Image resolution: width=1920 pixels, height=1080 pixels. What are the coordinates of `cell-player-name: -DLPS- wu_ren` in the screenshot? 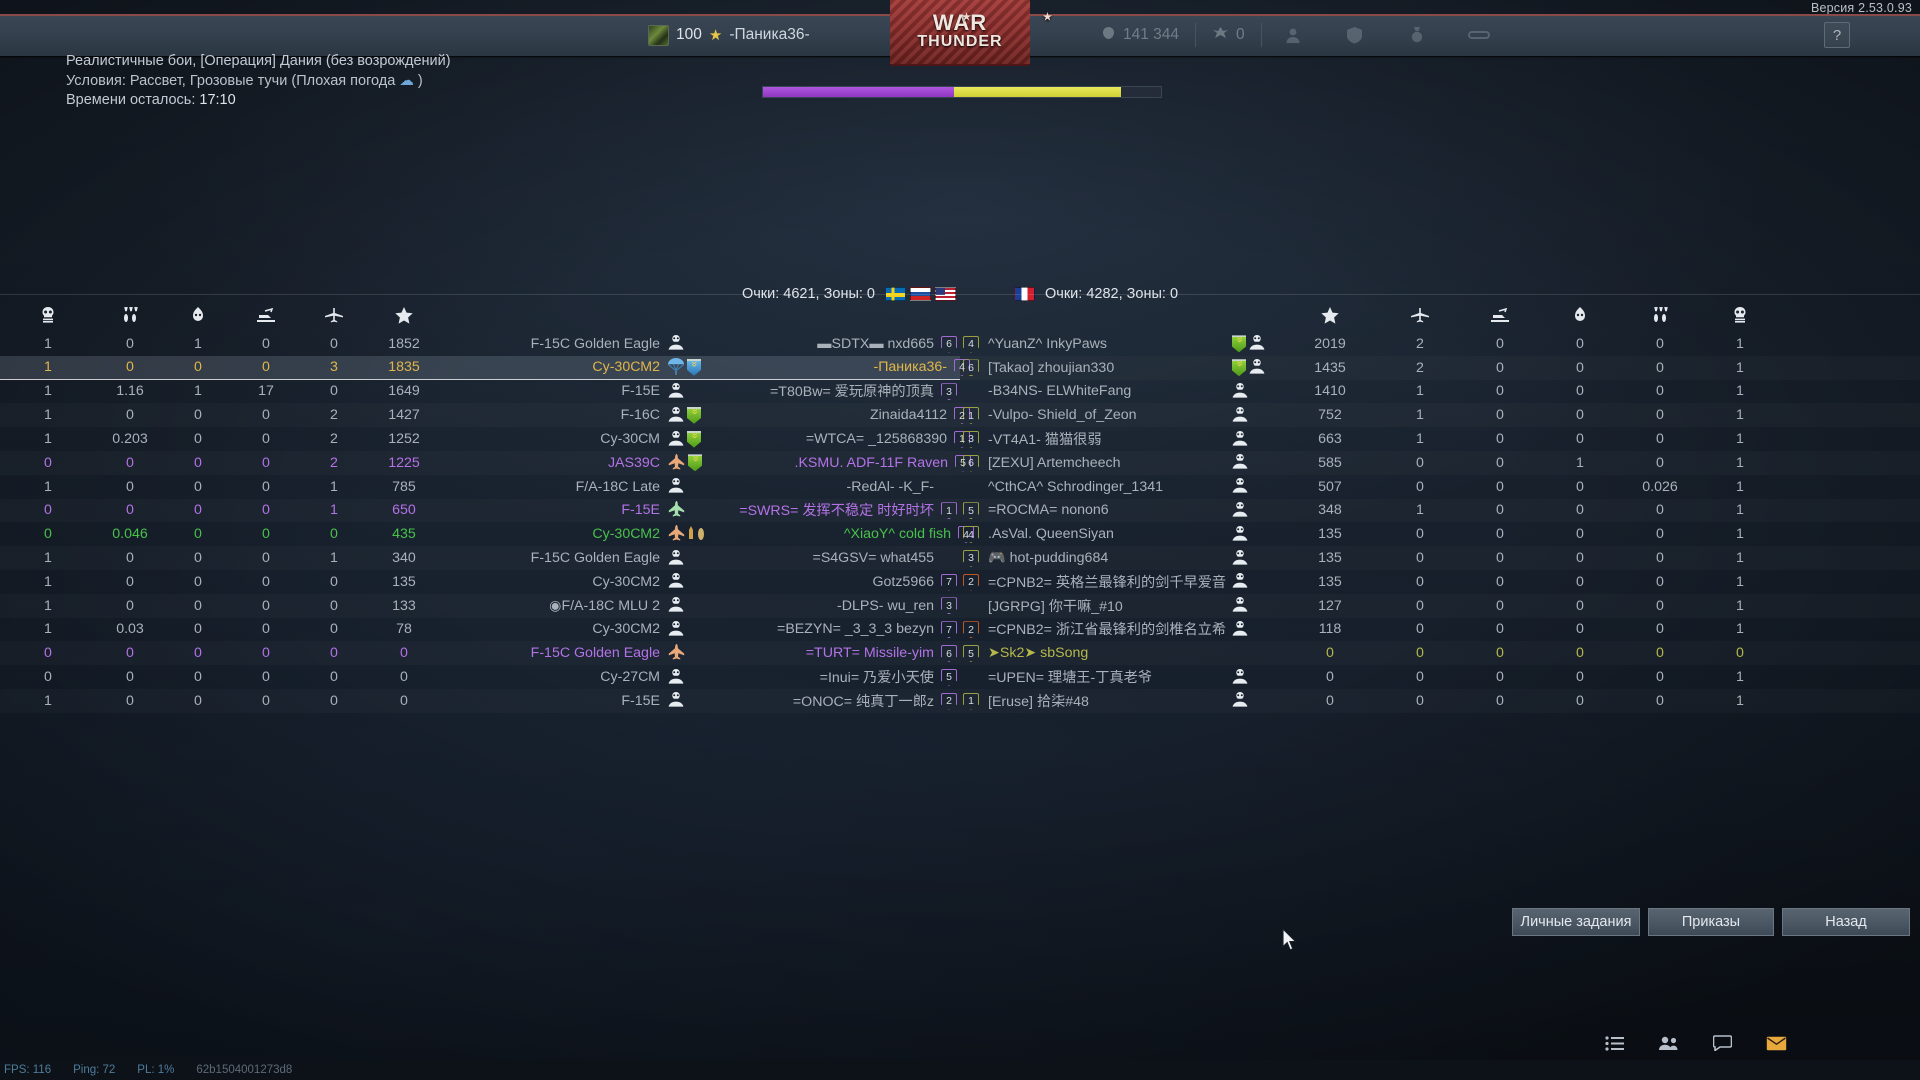 It's located at (885, 605).